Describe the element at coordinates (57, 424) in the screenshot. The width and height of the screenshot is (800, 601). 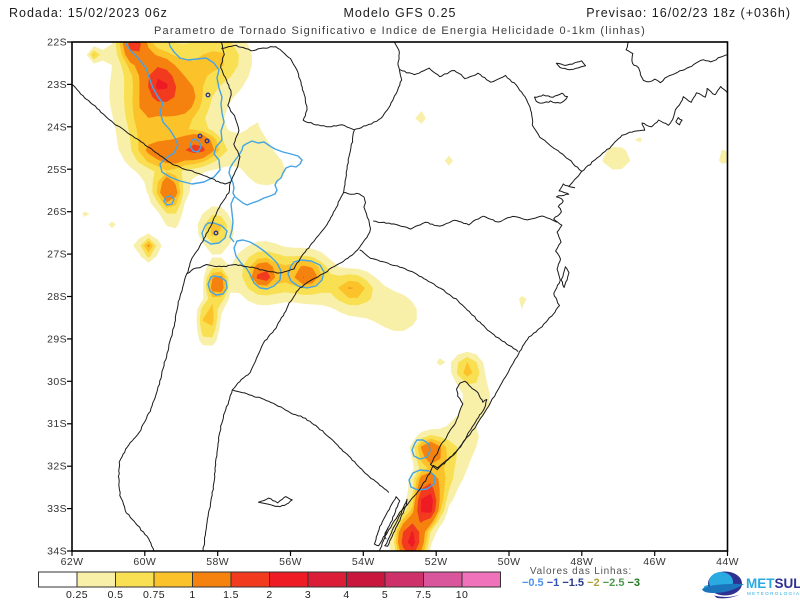
I see `svg-text: 31S` at that location.